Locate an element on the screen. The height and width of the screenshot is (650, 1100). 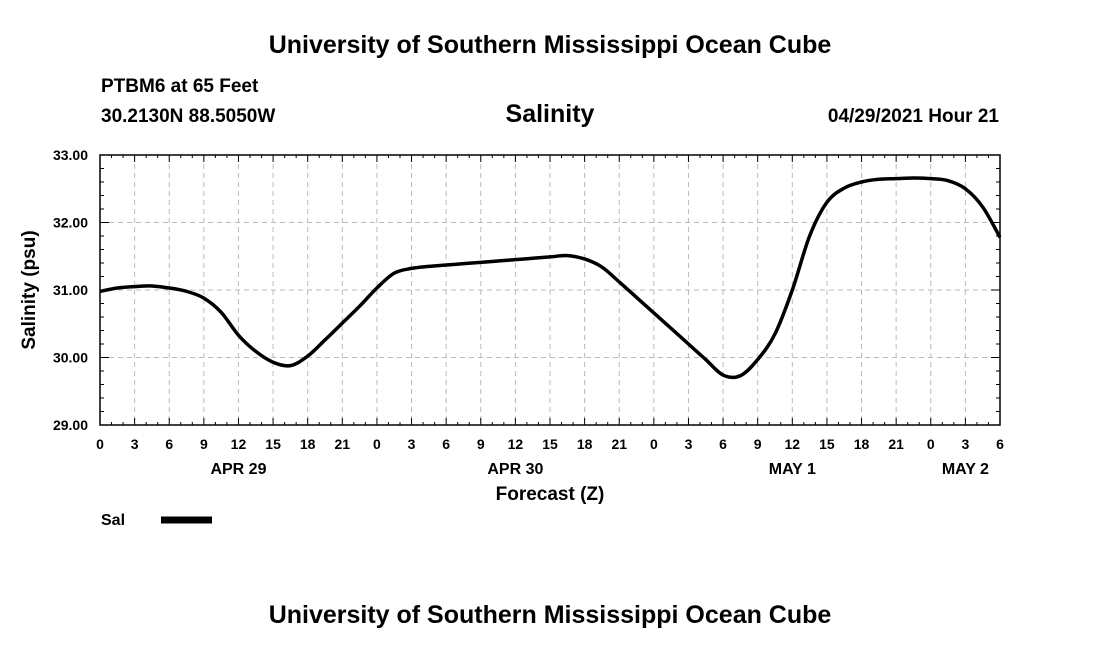
y-tick-label: 32.00 is located at coordinates (70, 223).